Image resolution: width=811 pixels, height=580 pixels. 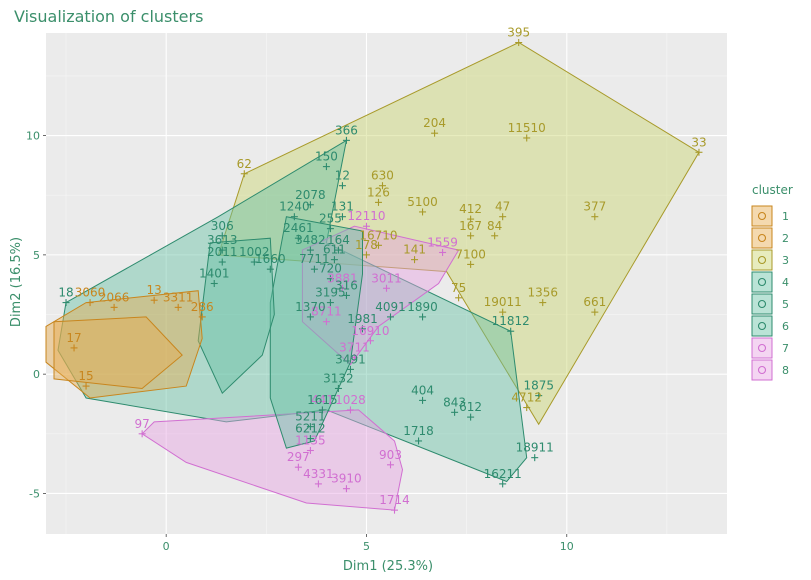 I want to click on point-label: 903, so click(x=390, y=455).